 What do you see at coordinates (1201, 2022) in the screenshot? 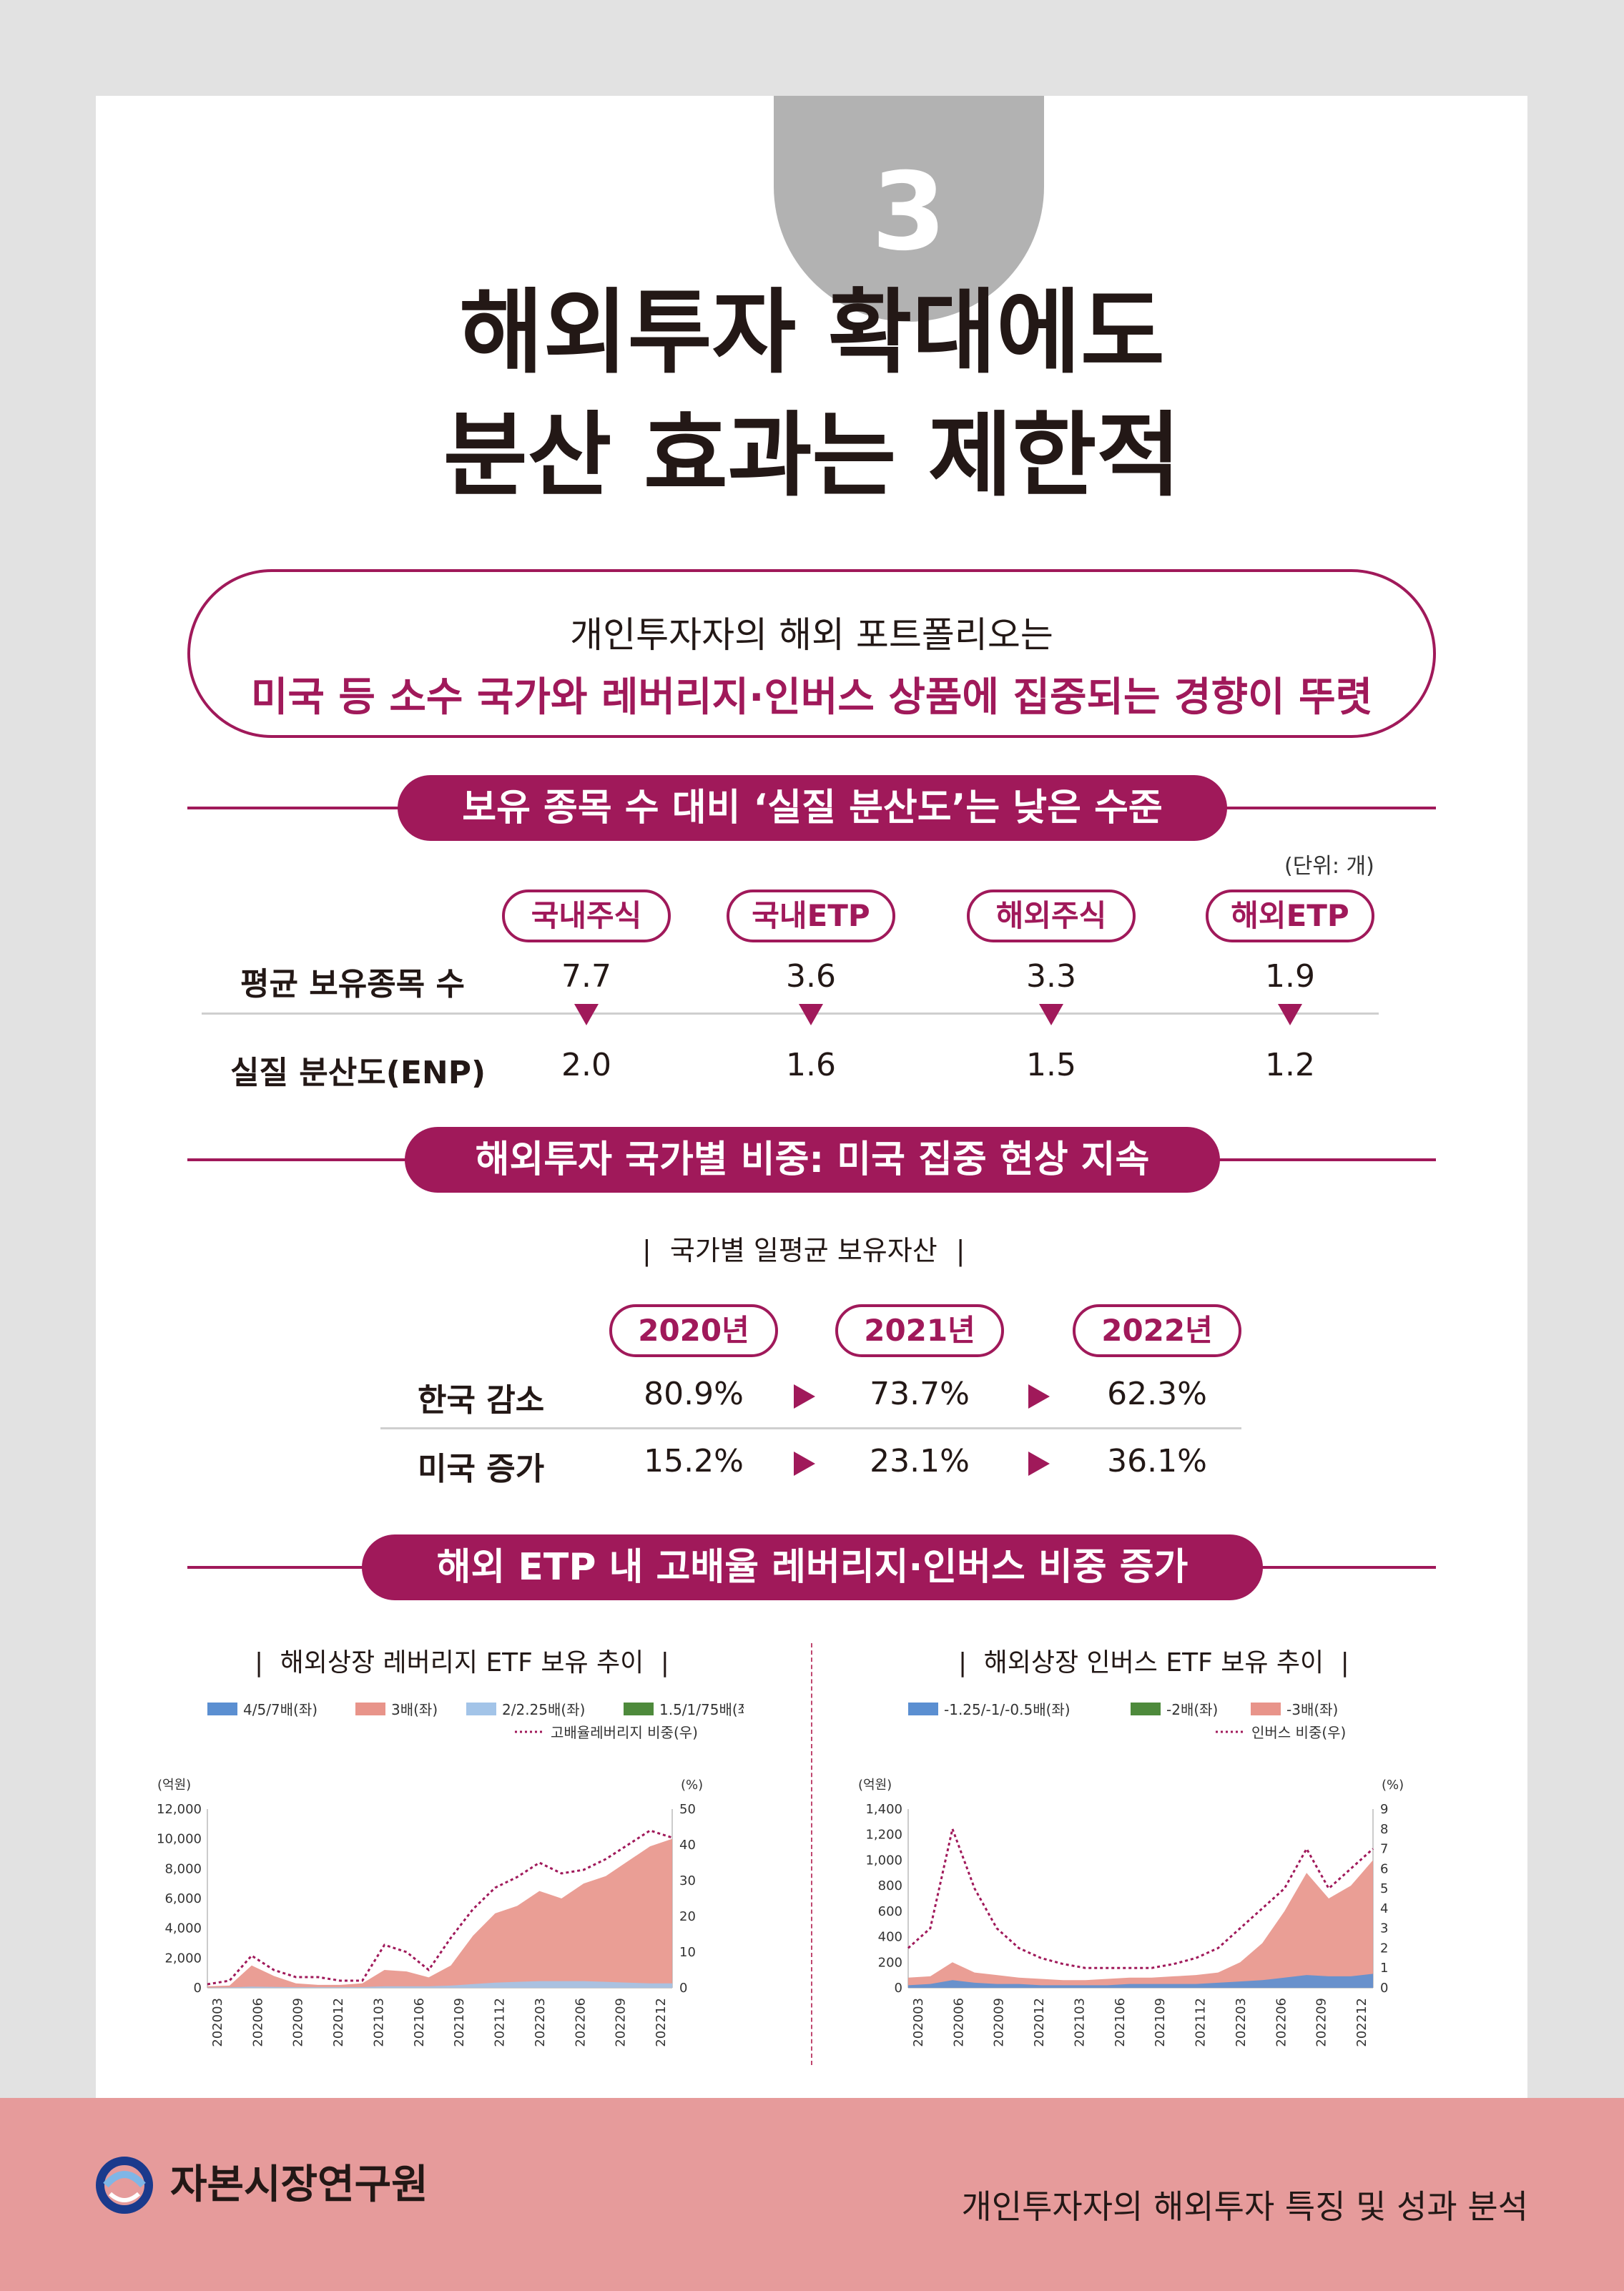
I see `x-tick-label: 202112` at bounding box center [1201, 2022].